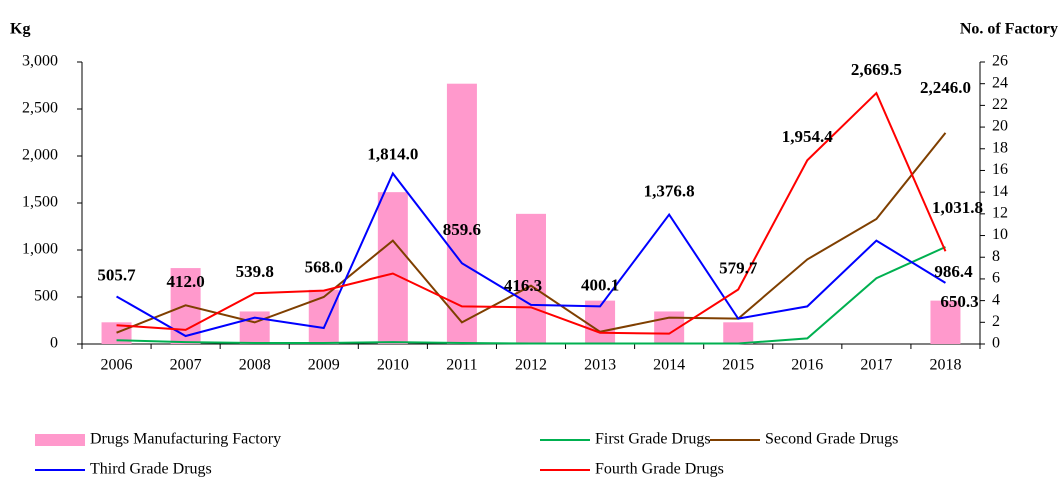 This screenshot has height=483, width=1062. I want to click on y-tick-label: 1,500, so click(40, 202).